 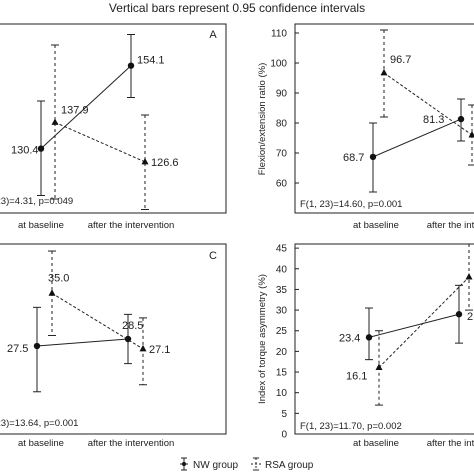 I want to click on panel-a-marks: 130.4 154.1 137.9 126.6, so click(x=95, y=122).